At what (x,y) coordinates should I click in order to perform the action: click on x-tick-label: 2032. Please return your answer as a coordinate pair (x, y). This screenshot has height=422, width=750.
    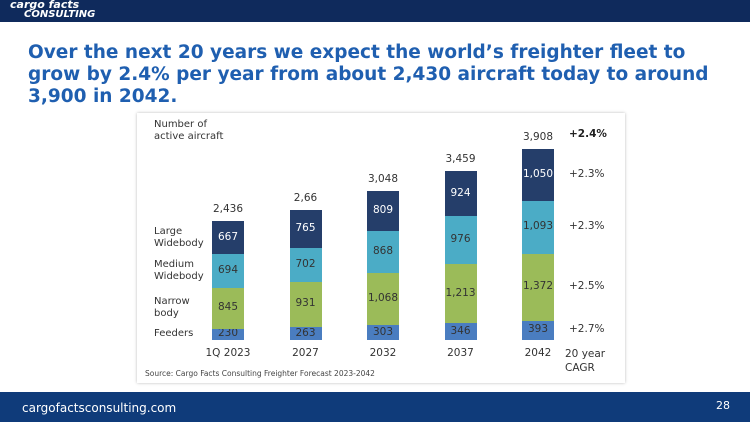
    Looking at the image, I should click on (383, 353).